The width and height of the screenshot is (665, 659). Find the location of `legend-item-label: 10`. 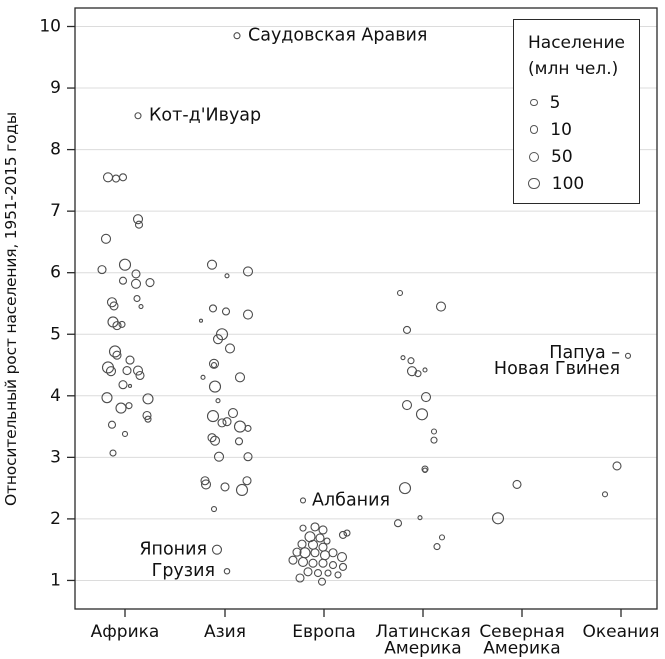

legend-item-label: 10 is located at coordinates (561, 129).